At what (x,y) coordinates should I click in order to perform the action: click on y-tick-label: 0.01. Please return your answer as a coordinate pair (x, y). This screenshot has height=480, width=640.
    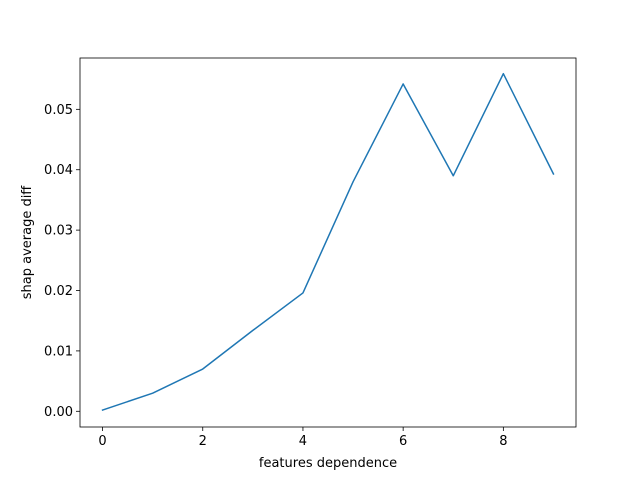
    Looking at the image, I should click on (58, 351).